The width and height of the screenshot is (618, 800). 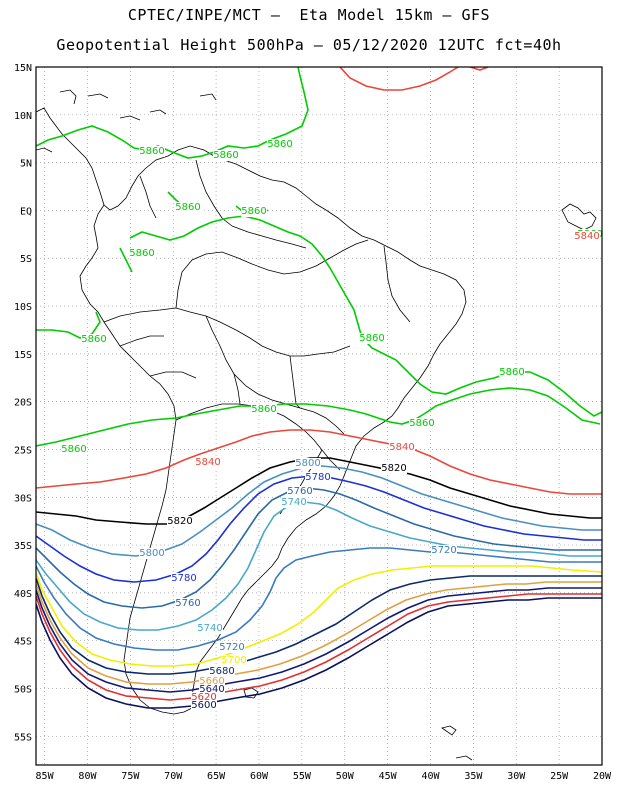 I want to click on contour-label-5600: 5600, so click(x=203, y=705).